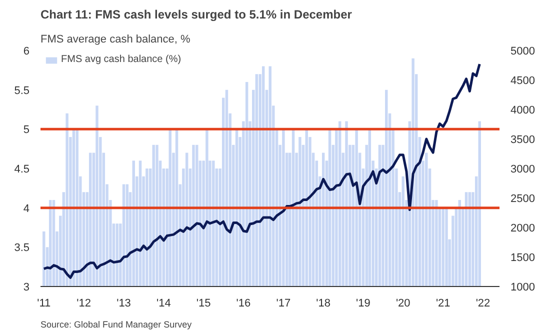 The height and width of the screenshot is (334, 537). Describe the element at coordinates (283, 304) in the screenshot. I see `x-tick-label: '17` at that location.